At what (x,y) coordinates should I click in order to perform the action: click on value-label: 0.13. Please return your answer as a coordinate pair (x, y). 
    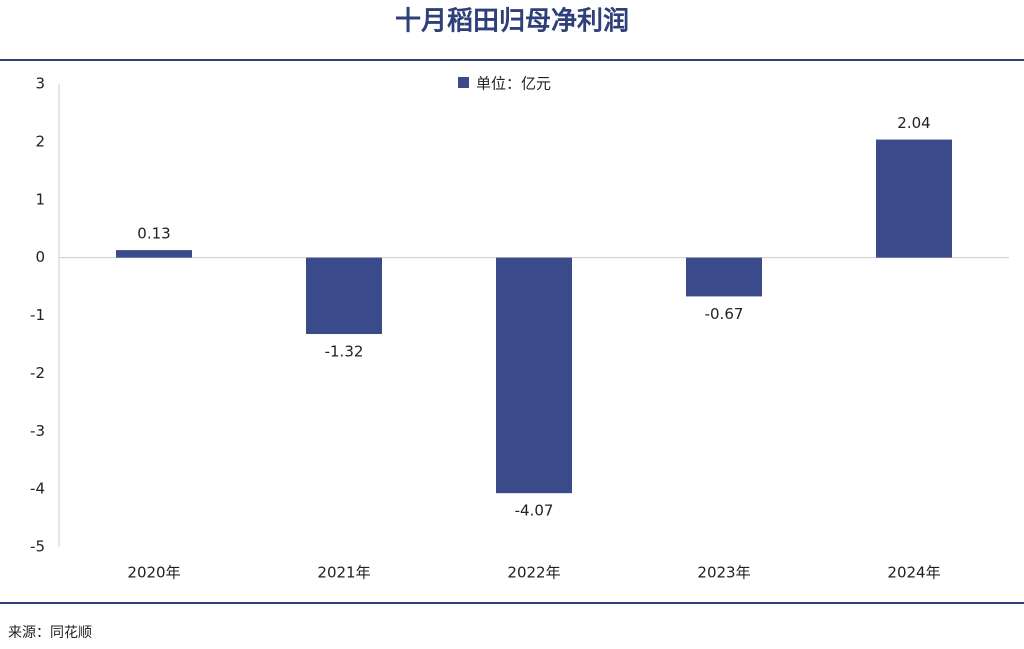
    Looking at the image, I should click on (153, 234).